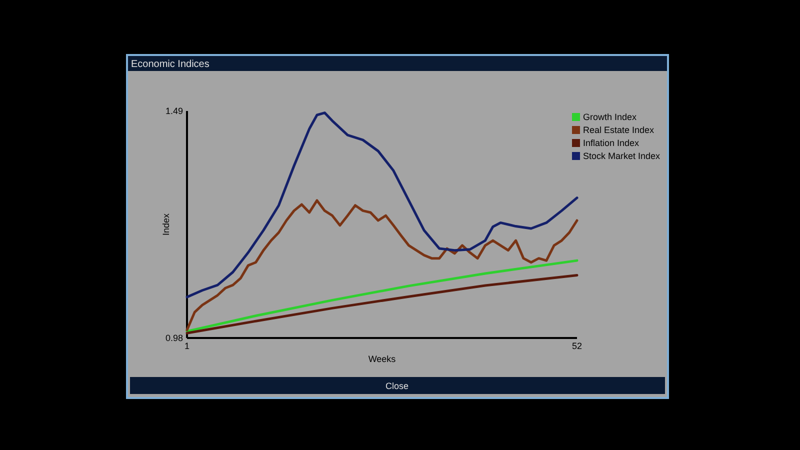  What do you see at coordinates (619, 130) in the screenshot?
I see `legend-label: Real Estate Index` at bounding box center [619, 130].